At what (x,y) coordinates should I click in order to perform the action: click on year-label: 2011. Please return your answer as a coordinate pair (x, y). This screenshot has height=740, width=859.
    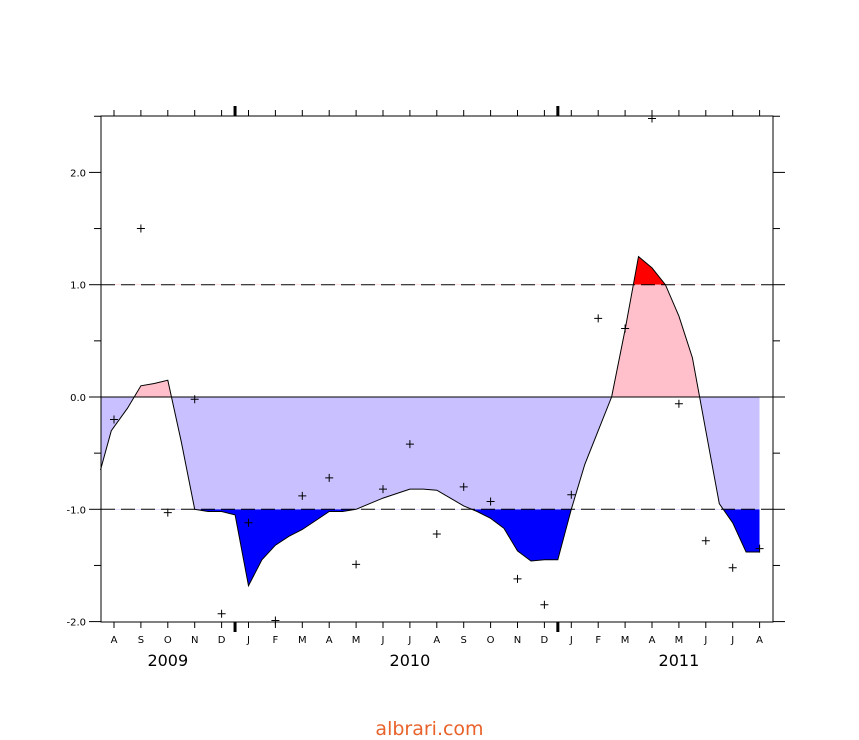
    Looking at the image, I should click on (679, 660).